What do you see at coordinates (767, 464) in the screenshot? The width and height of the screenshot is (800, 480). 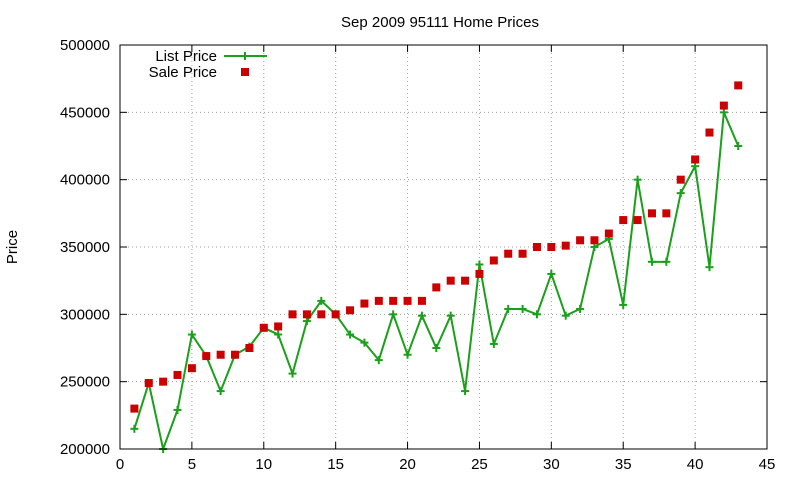 I see `x-tick-label: 45` at bounding box center [767, 464].